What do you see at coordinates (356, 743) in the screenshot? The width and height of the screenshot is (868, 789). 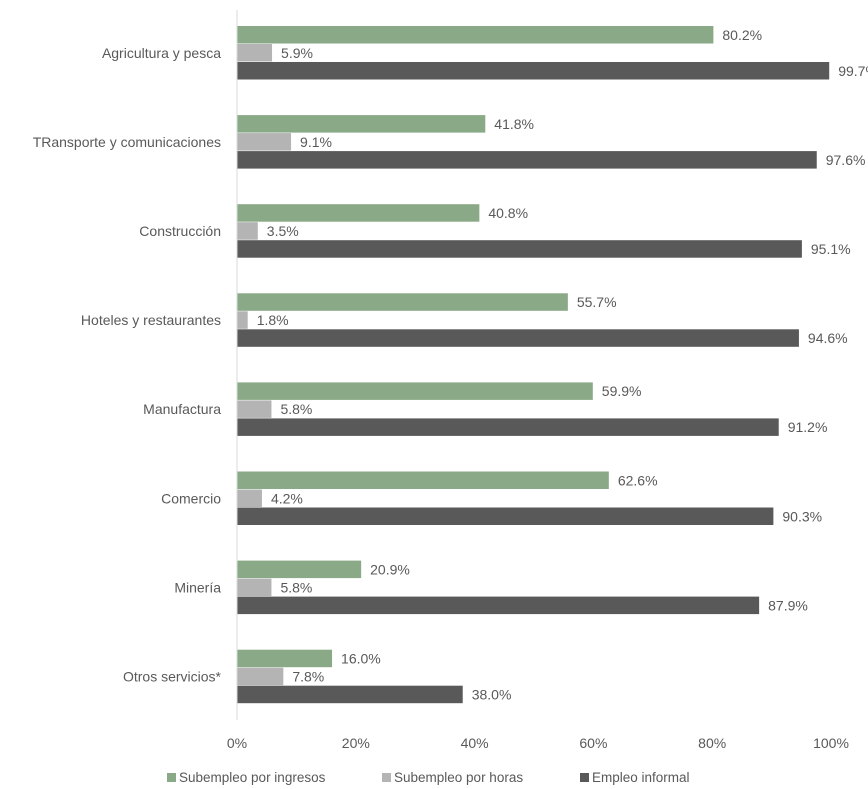 I see `x-tick-label: 20%` at bounding box center [356, 743].